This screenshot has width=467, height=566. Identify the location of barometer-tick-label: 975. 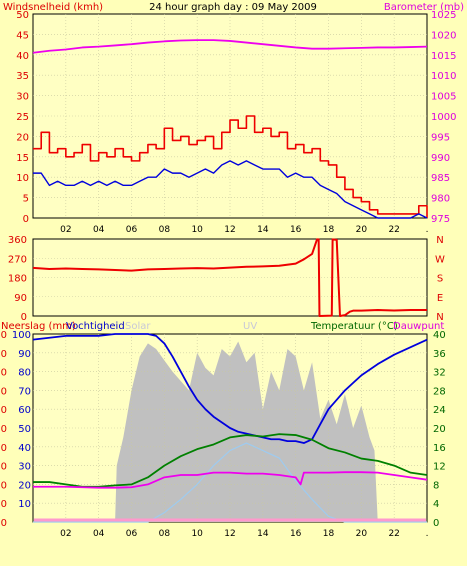
(440, 219).